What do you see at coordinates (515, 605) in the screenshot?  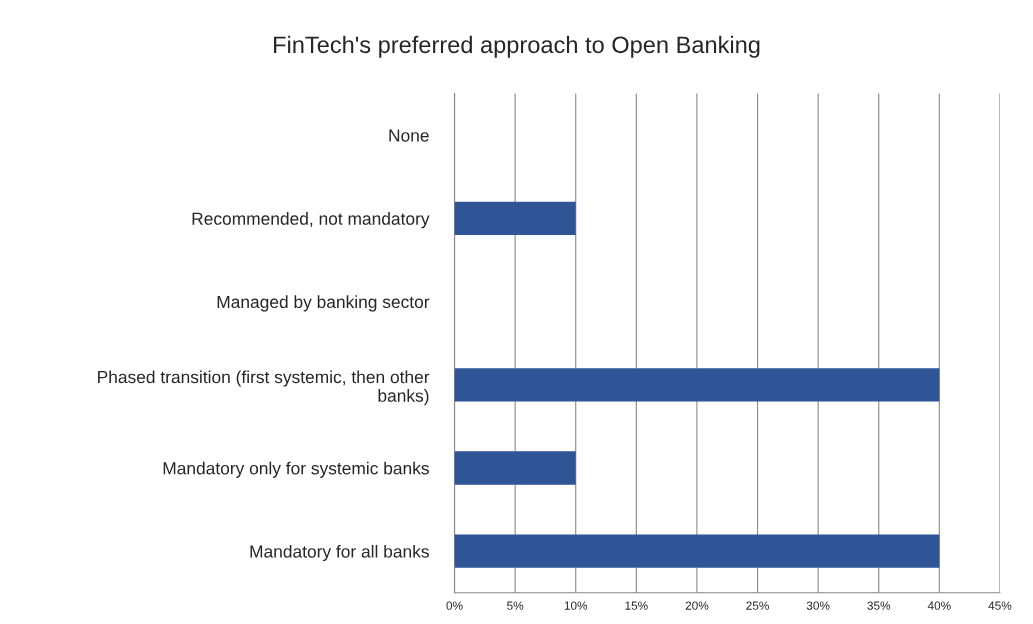 I see `x-tick-label: 5%` at bounding box center [515, 605].